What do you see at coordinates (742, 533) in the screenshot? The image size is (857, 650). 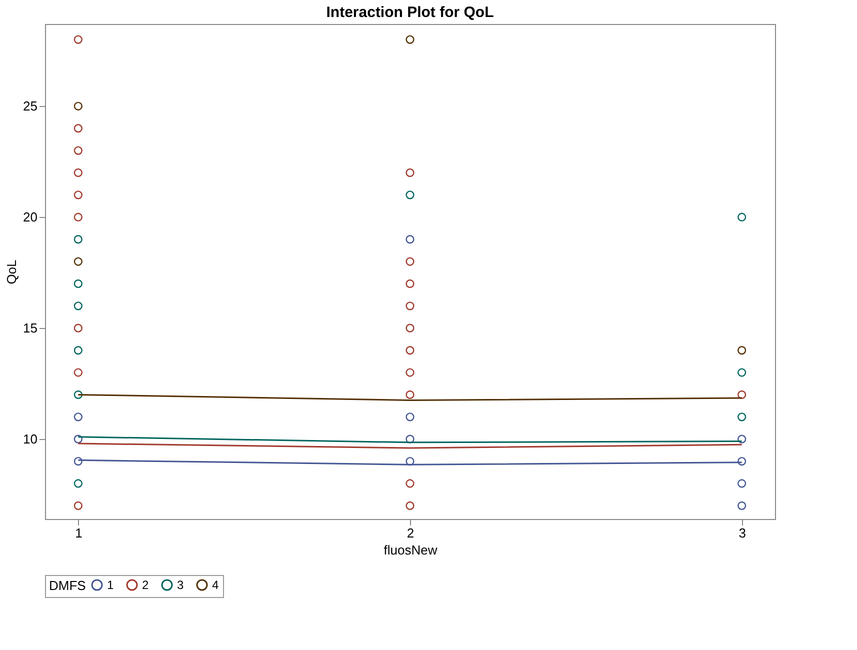 I see `x-tick-label: 3` at bounding box center [742, 533].